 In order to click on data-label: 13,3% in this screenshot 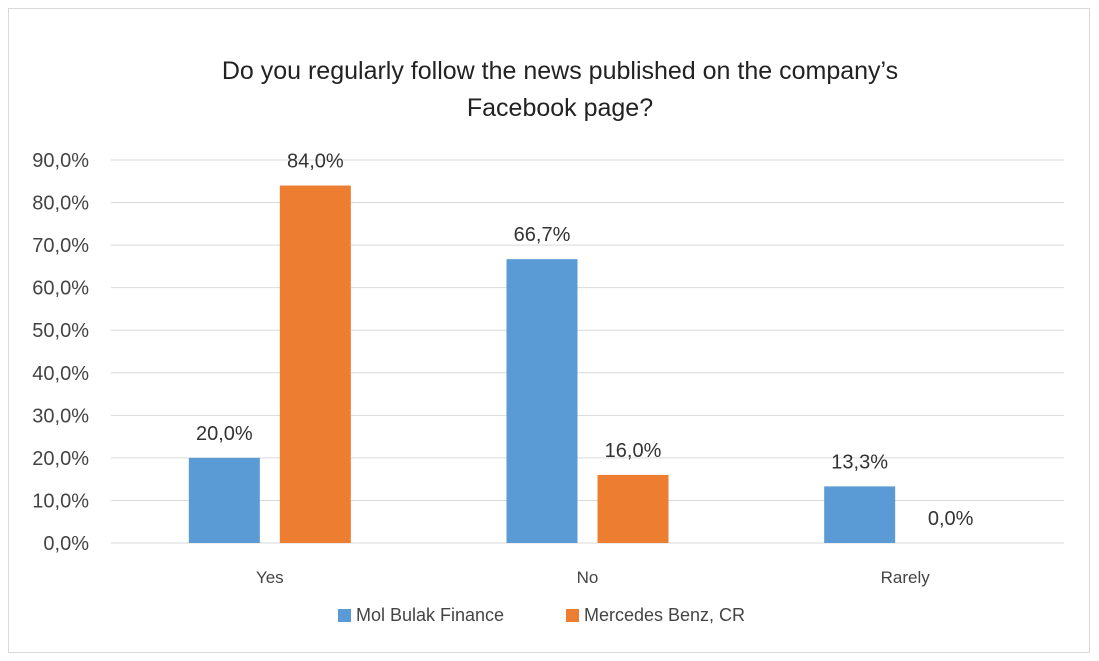, I will do `click(859, 462)`.